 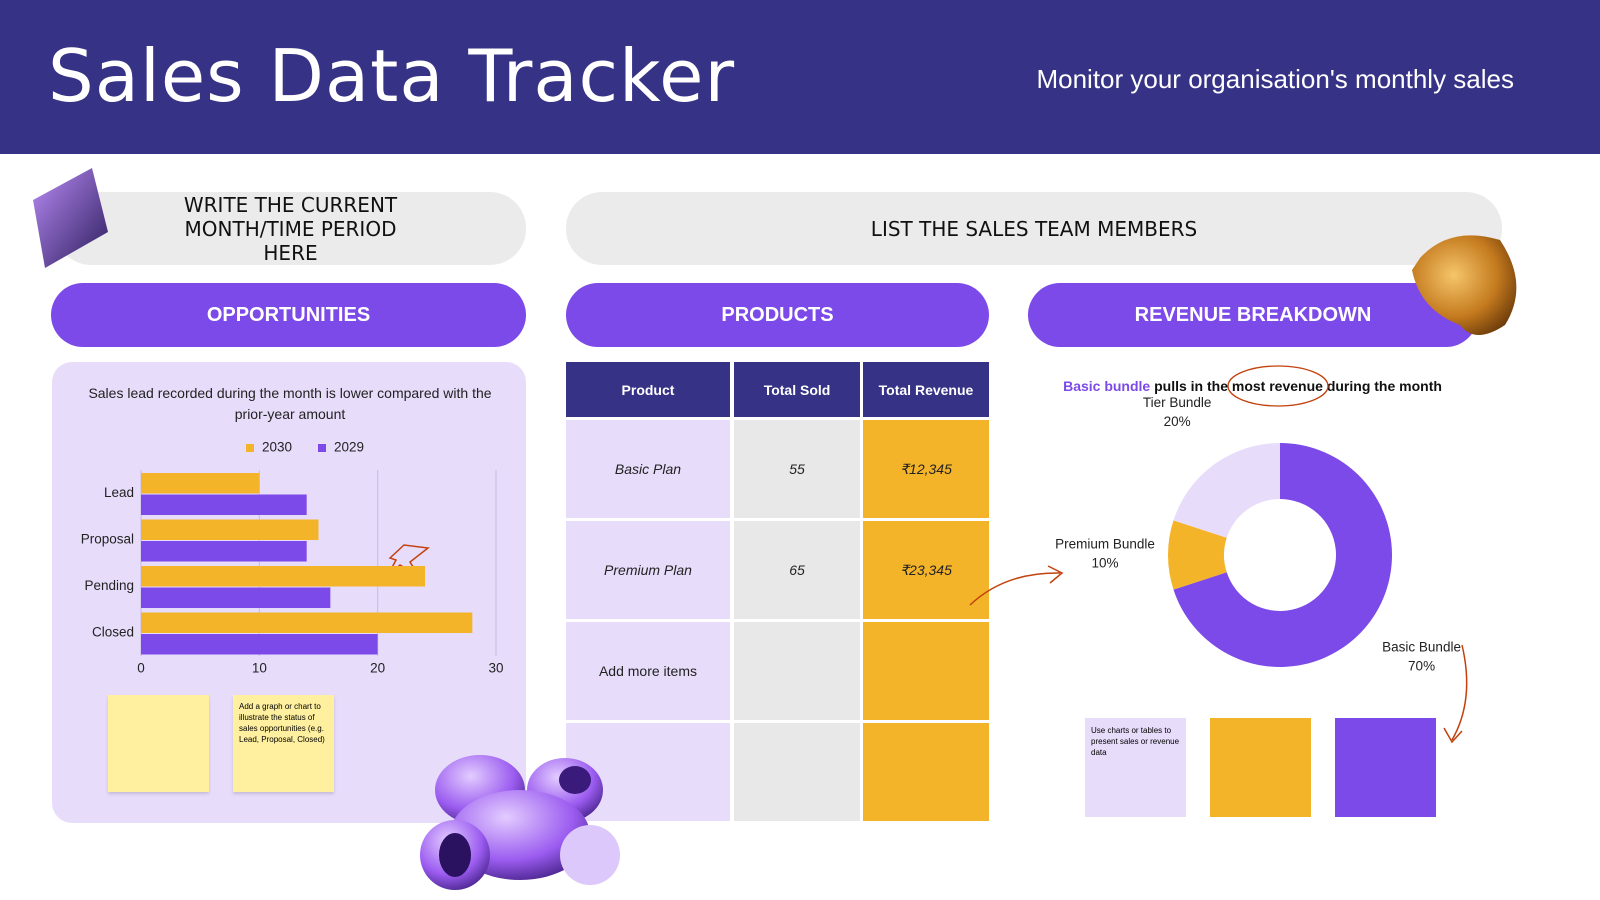 What do you see at coordinates (1253, 315) in the screenshot?
I see `section-heading: REVENUE BREAKDOWN` at bounding box center [1253, 315].